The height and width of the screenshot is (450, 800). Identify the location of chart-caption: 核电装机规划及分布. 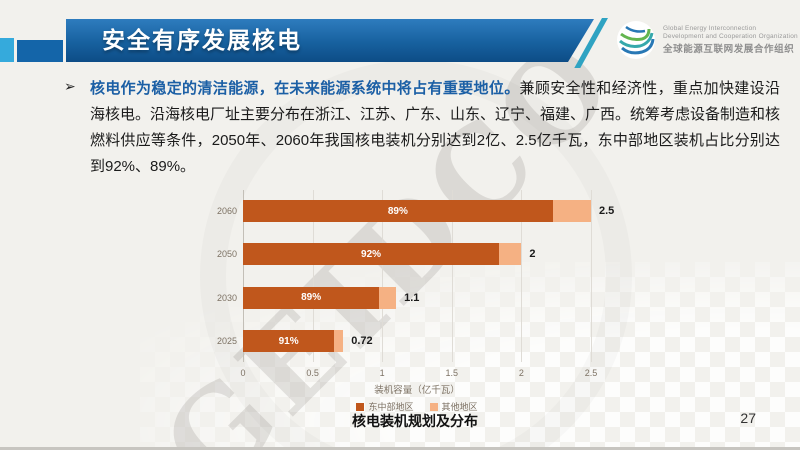
(415, 421).